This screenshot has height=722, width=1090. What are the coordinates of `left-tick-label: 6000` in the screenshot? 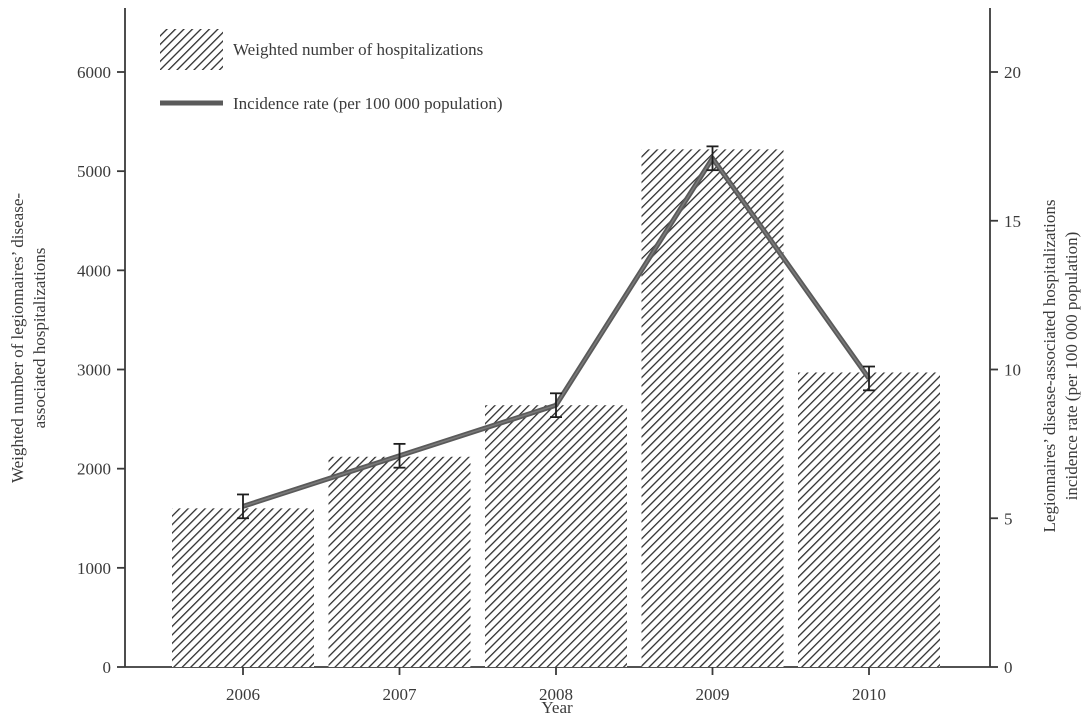 It's located at (94, 72).